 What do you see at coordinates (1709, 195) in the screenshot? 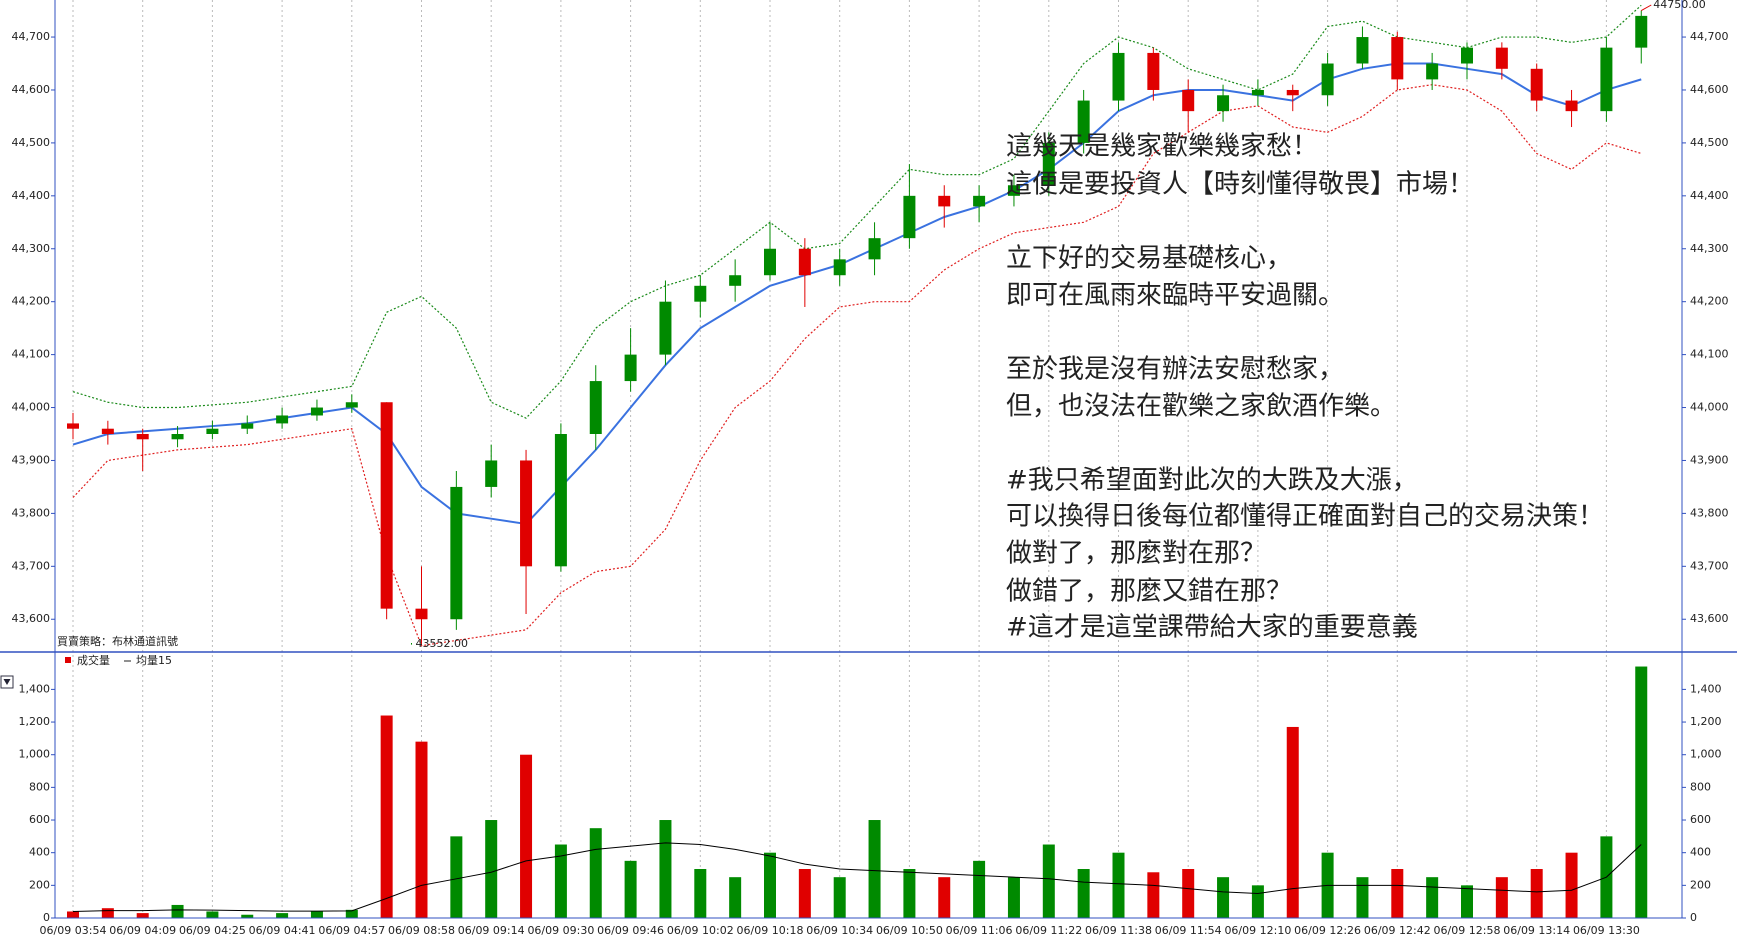
I see `y-tick-label-right: 44,400` at bounding box center [1709, 195].